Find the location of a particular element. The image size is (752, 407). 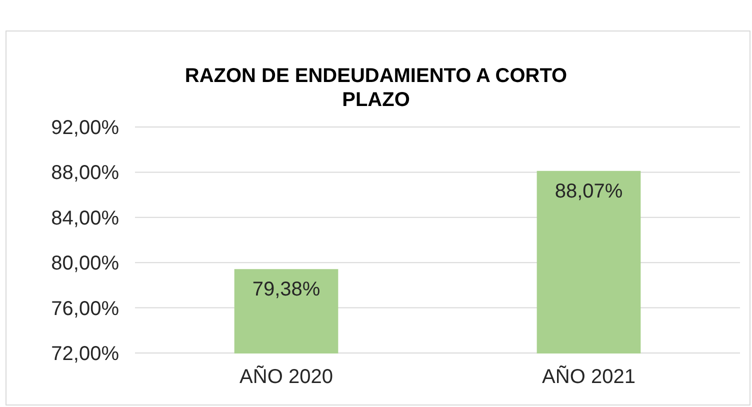

chart-title: RAZON DE ENDEUDAMIENTO A CORTO PLAZO is located at coordinates (376, 88).